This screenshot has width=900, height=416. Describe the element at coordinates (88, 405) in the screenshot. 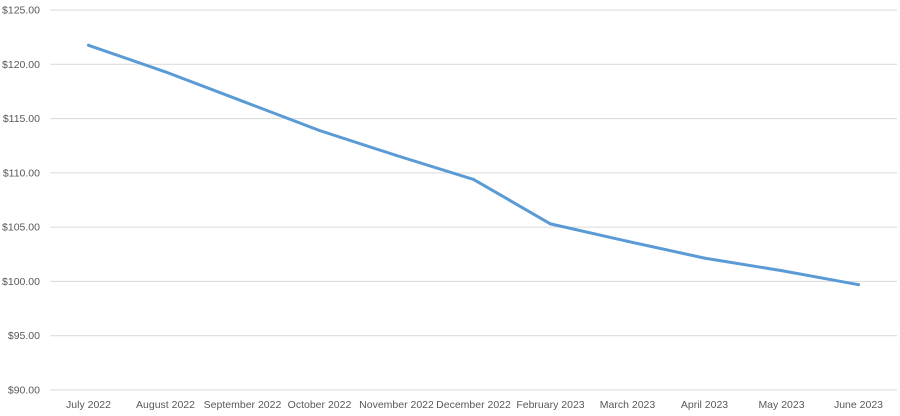

I see `x-tick-label: July 2022` at that location.